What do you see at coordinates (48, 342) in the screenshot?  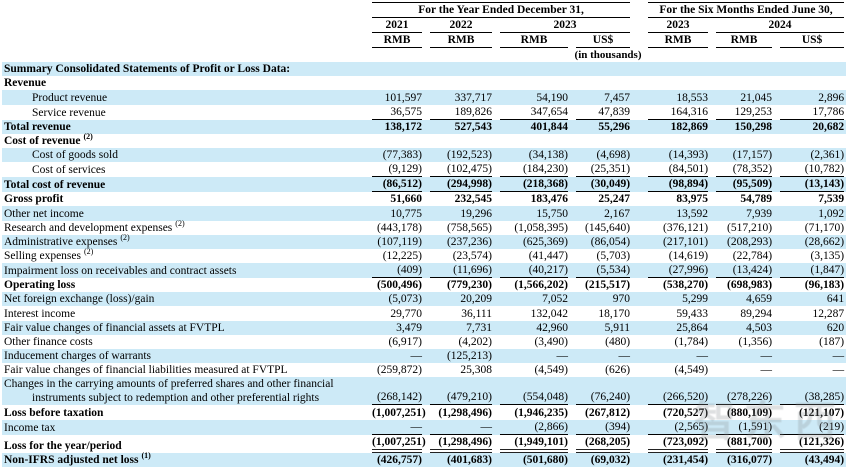 I see `row-label: Other finance costs` at bounding box center [48, 342].